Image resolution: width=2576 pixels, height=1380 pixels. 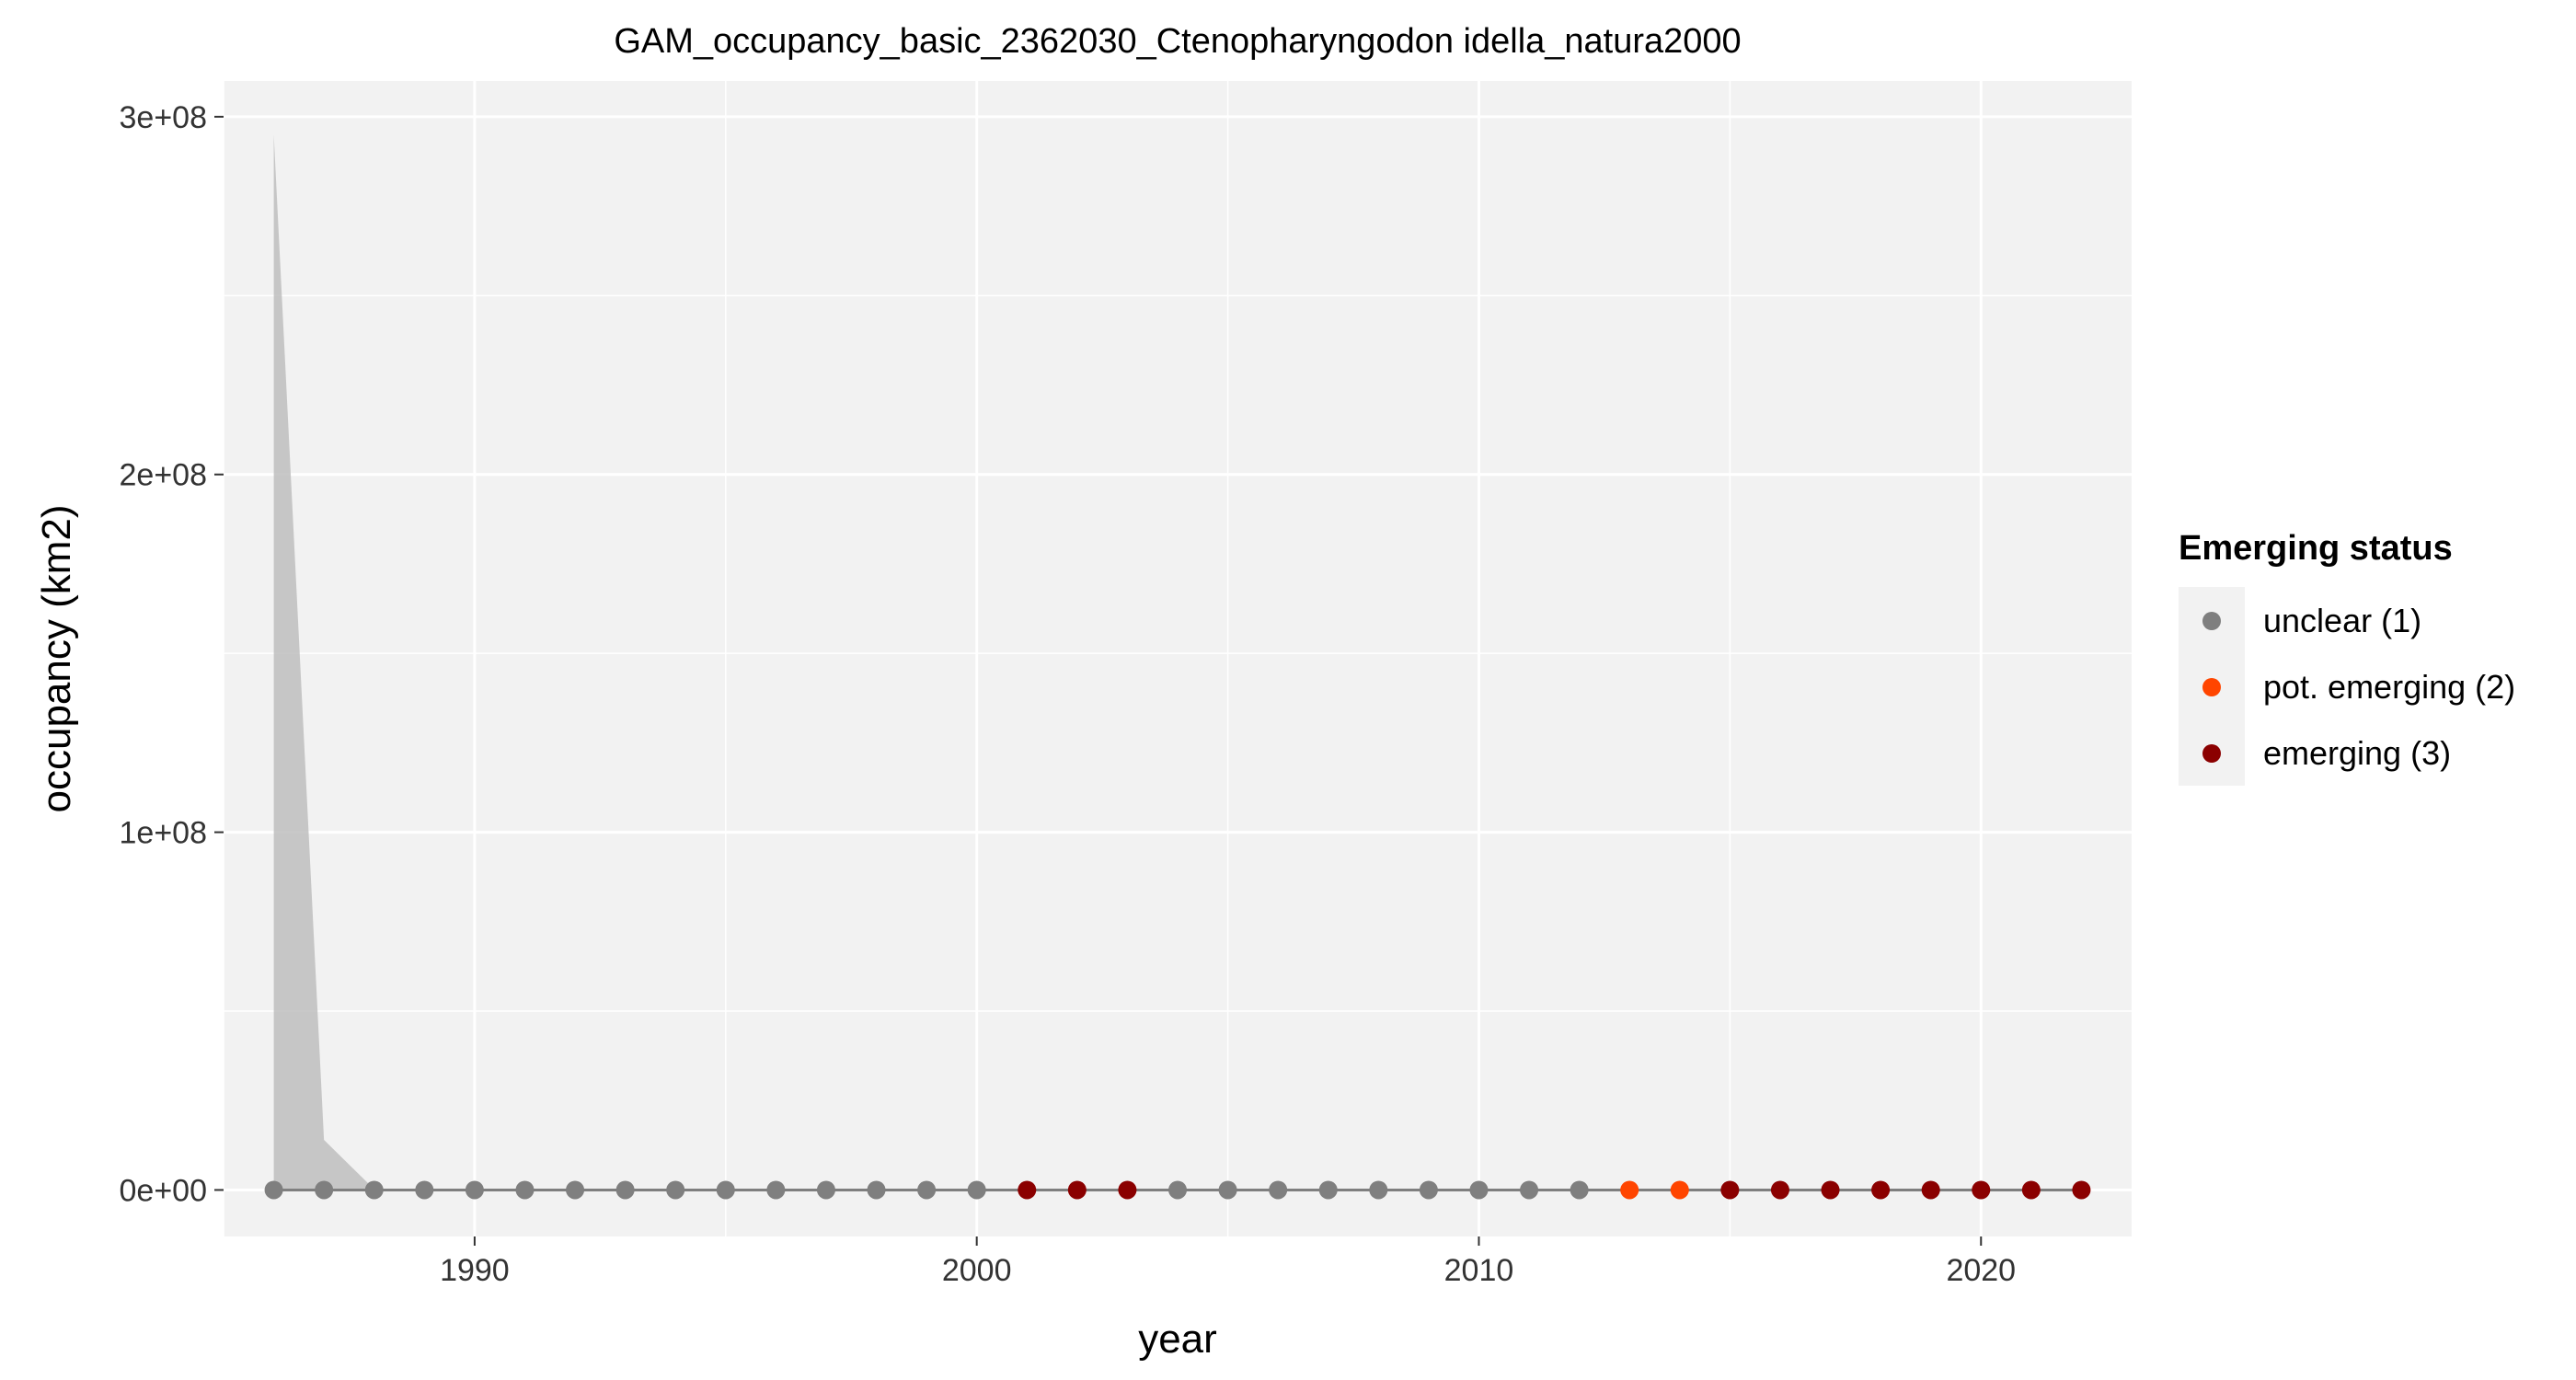 I want to click on y-tick-label: 3e+08, so click(x=164, y=117).